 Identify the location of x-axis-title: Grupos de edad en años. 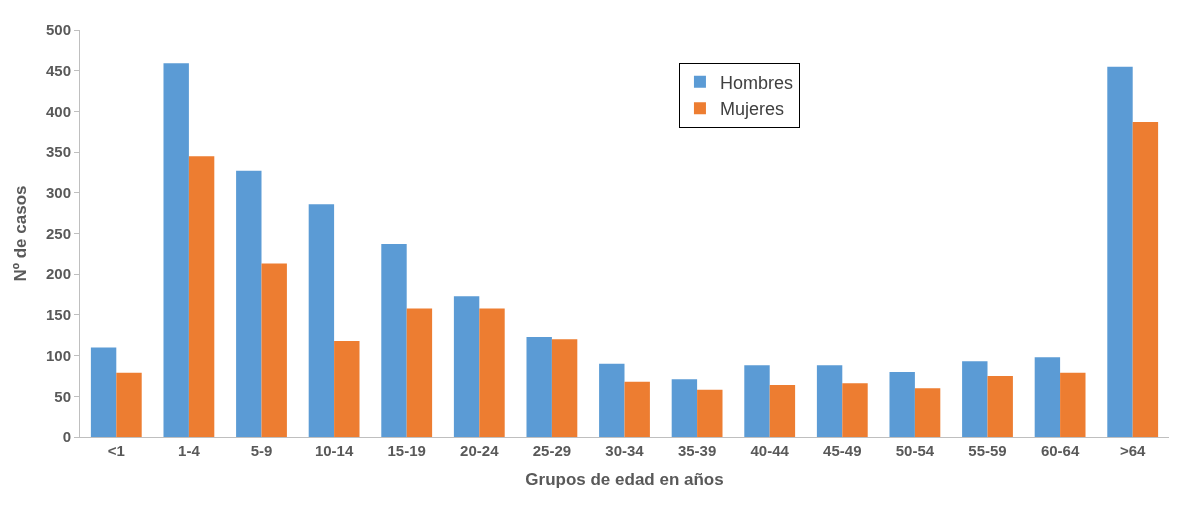
(624, 480).